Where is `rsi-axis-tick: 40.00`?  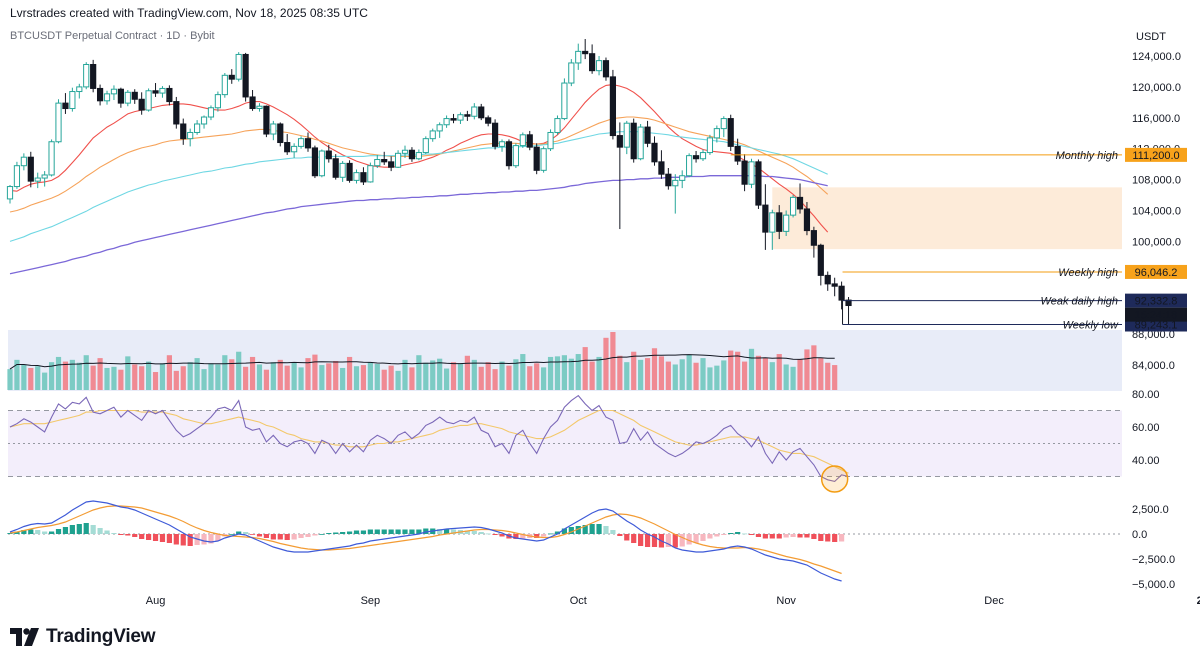 rsi-axis-tick: 40.00 is located at coordinates (1146, 461).